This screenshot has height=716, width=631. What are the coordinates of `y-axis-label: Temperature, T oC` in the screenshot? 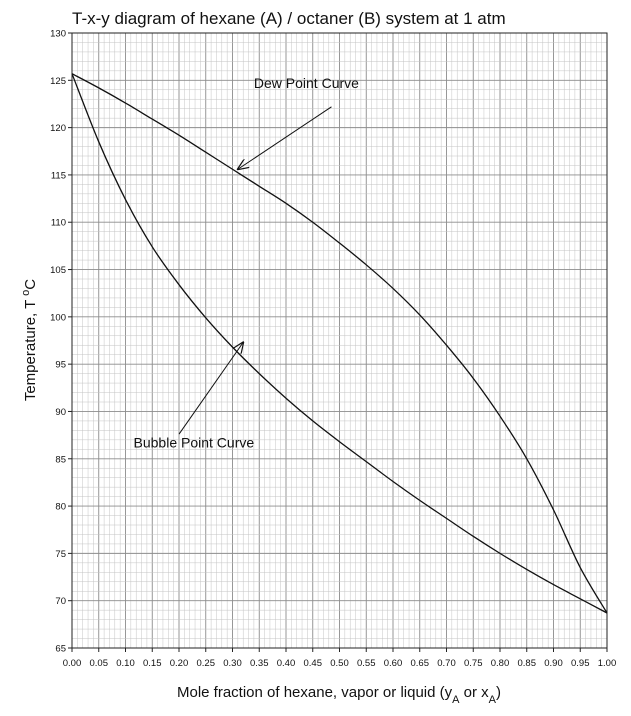 It's located at (29, 340).